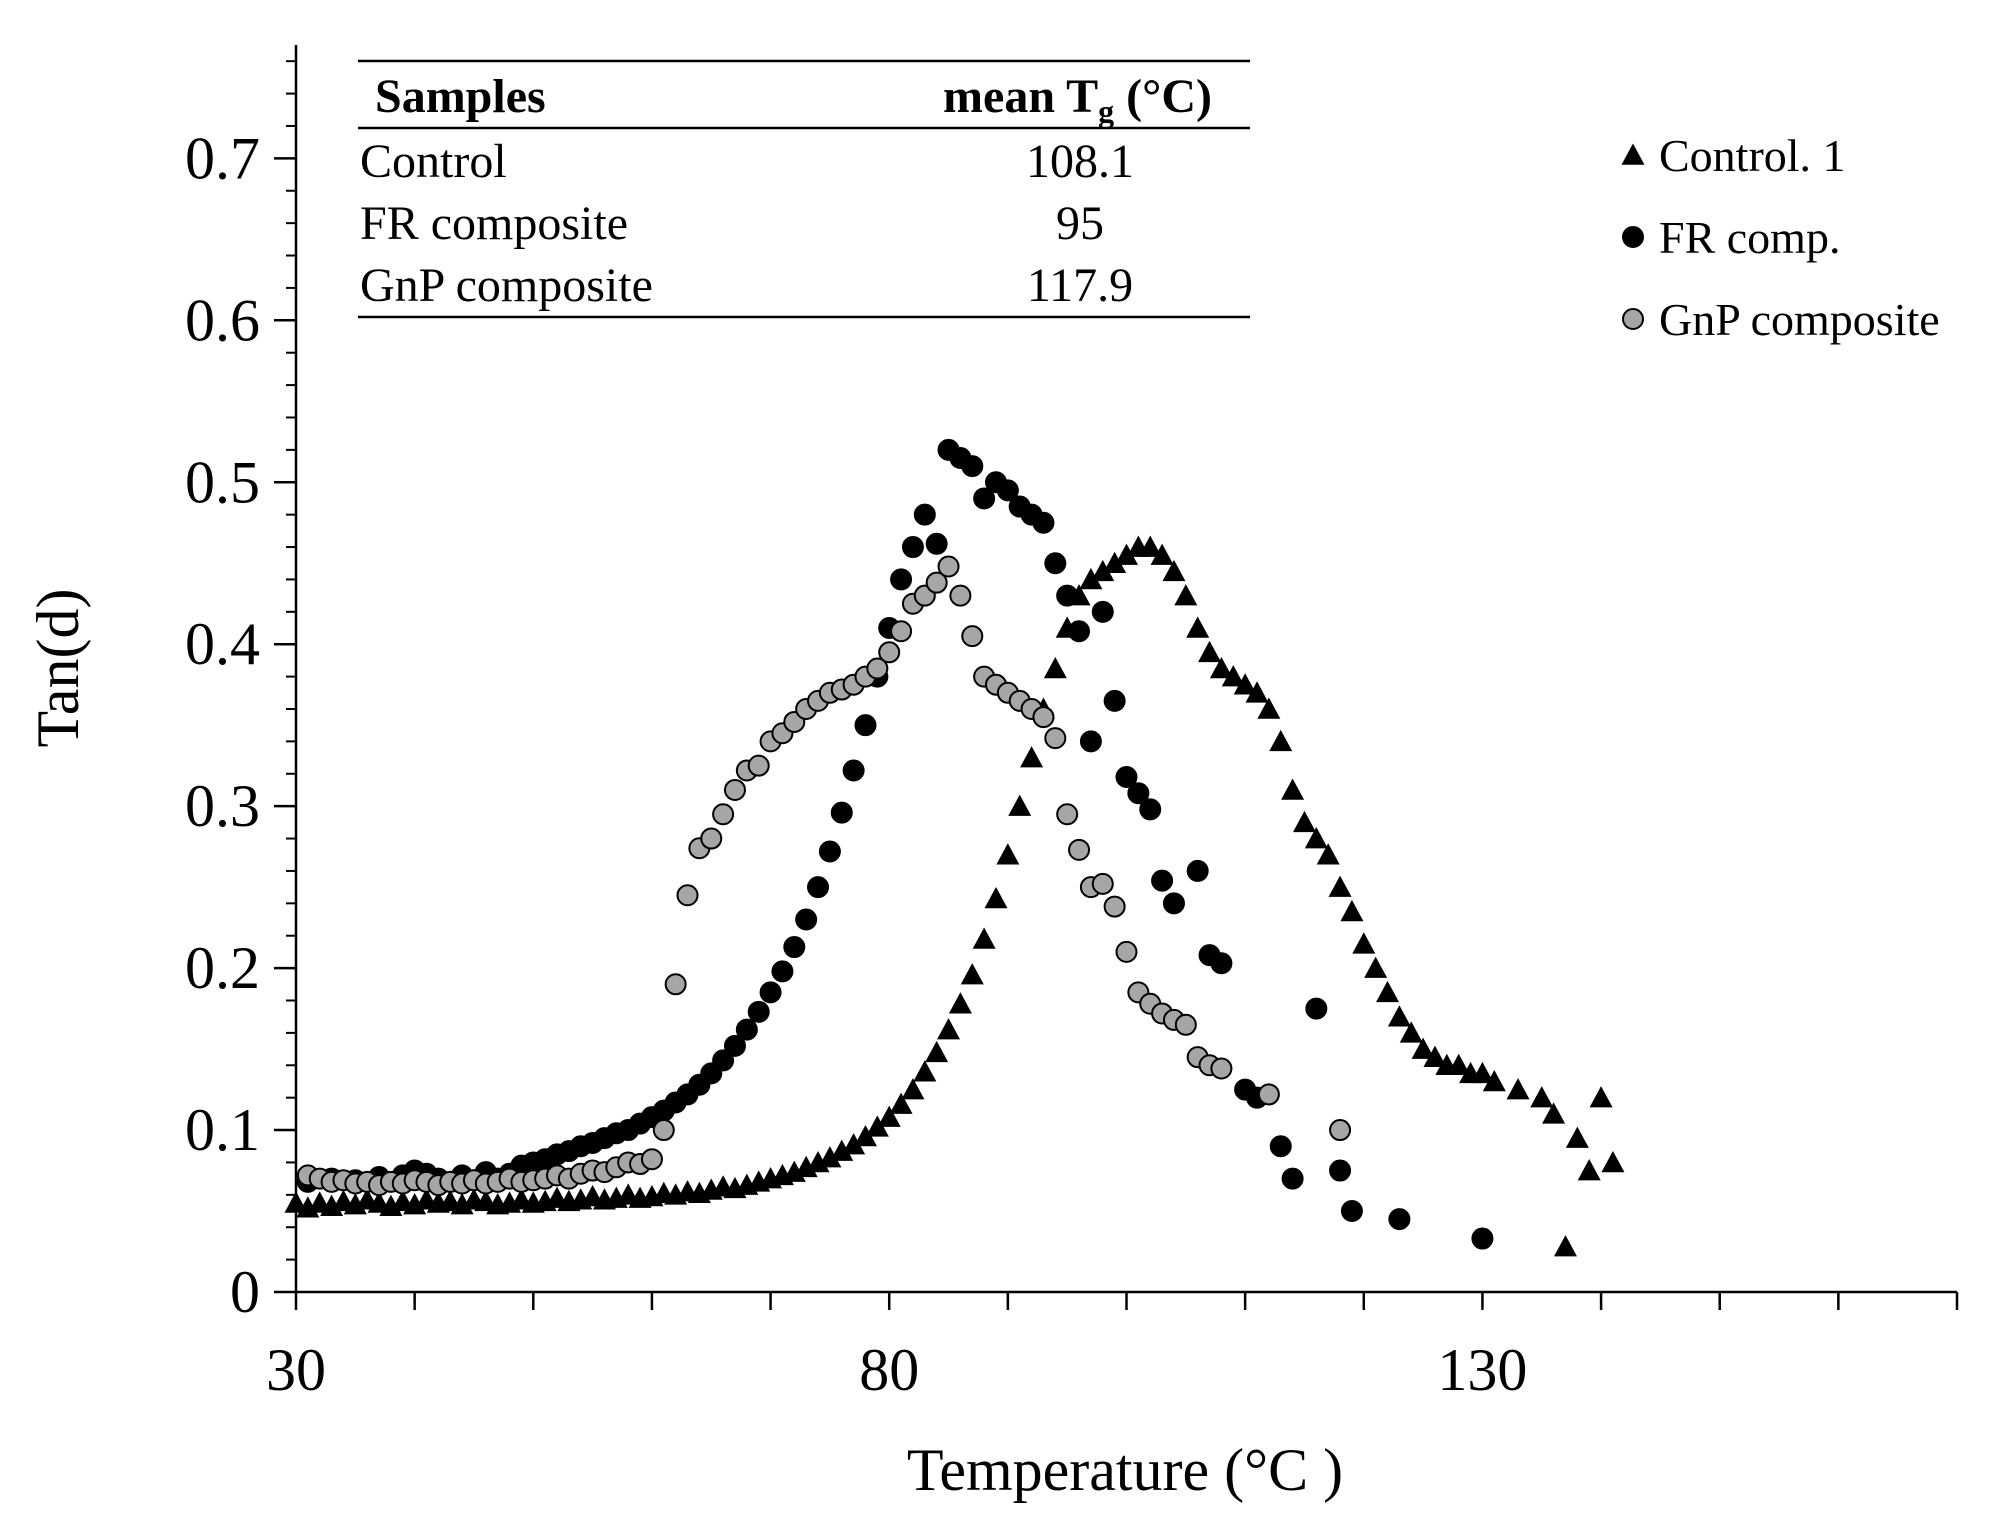 This screenshot has height=1522, width=1995. Describe the element at coordinates (1163, 96) in the screenshot. I see `table-header-tg-unit: (°C)` at that location.